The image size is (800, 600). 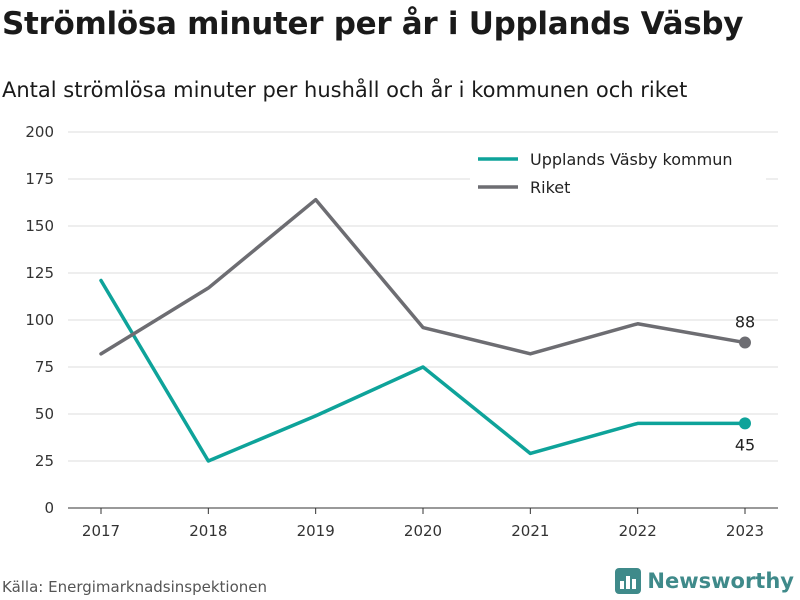 What do you see at coordinates (745, 342) in the screenshot?
I see `end-point-riket` at bounding box center [745, 342].